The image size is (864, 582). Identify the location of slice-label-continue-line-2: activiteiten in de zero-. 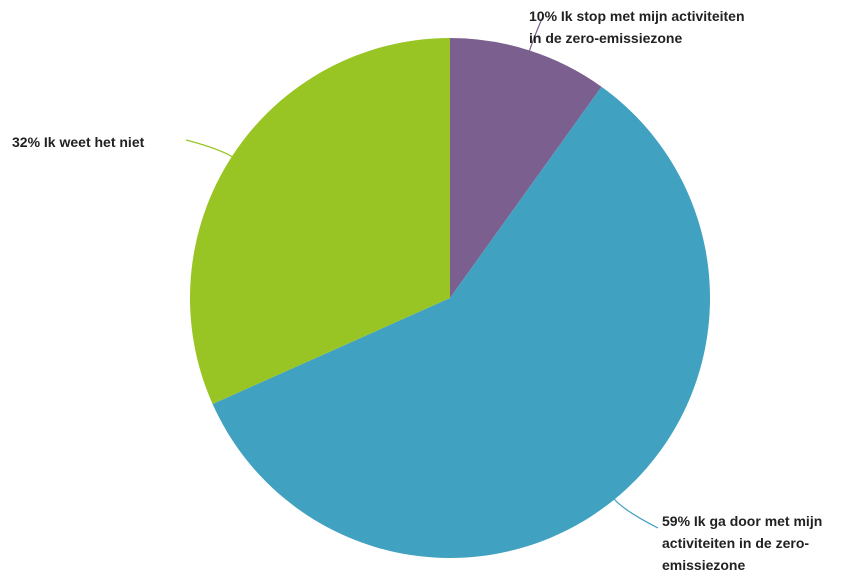
(735, 543).